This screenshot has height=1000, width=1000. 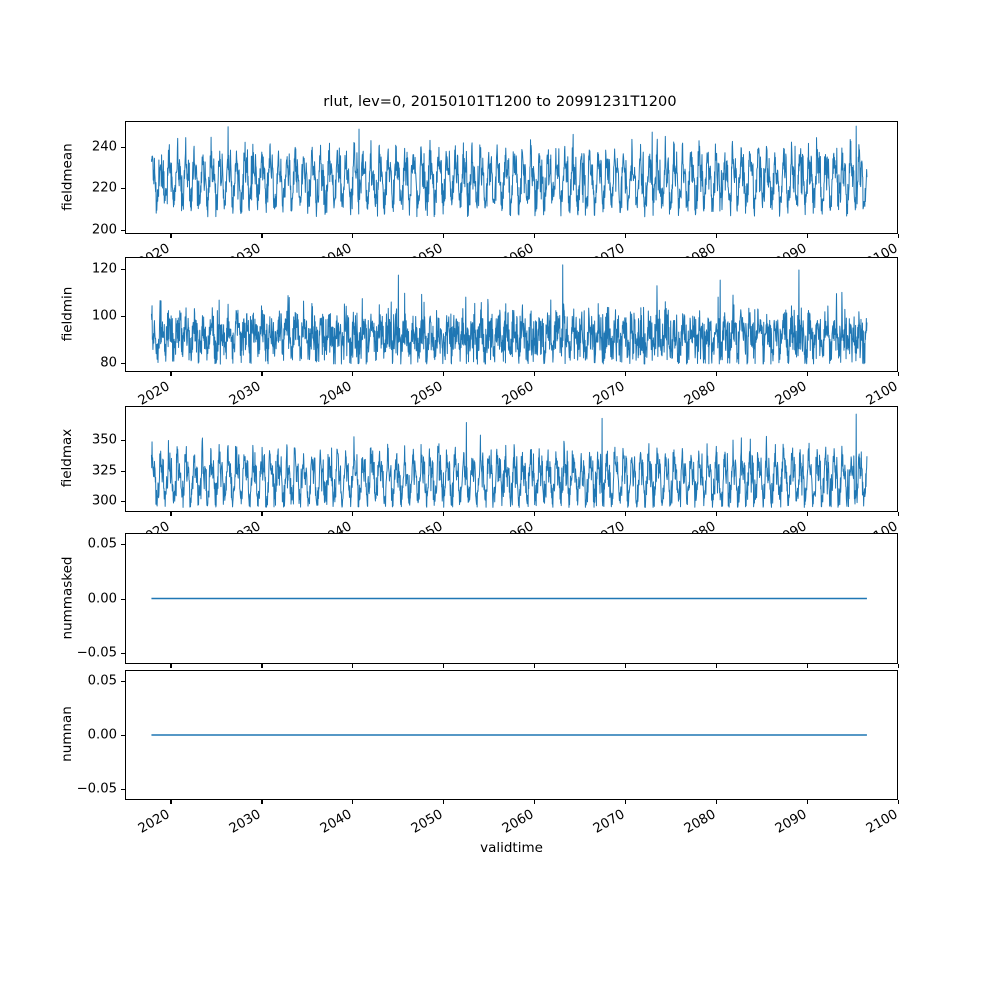 I want to click on xtick-label-fieldmean-7: 2090, so click(x=791, y=249).